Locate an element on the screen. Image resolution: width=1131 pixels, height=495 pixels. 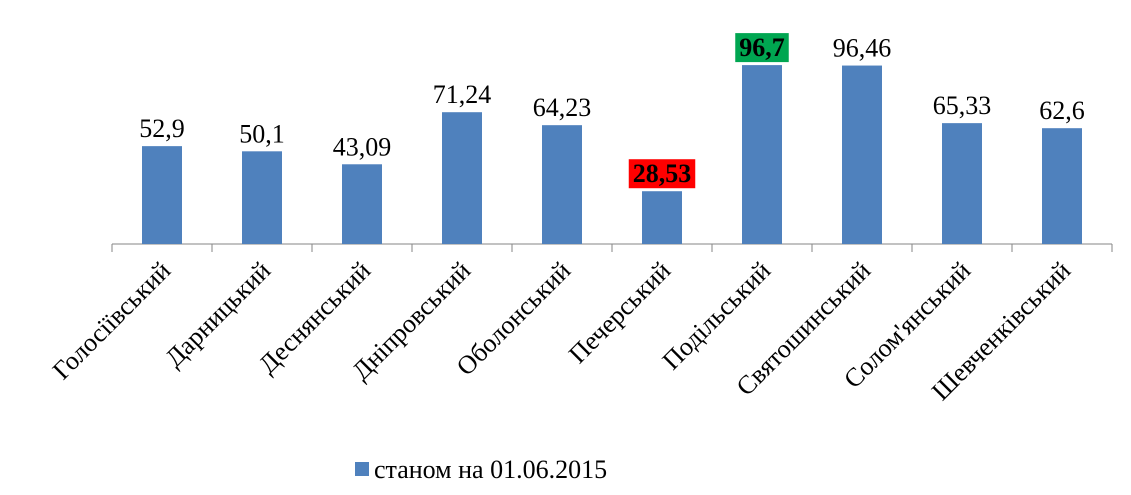
data-label: 96,7 is located at coordinates (762, 47).